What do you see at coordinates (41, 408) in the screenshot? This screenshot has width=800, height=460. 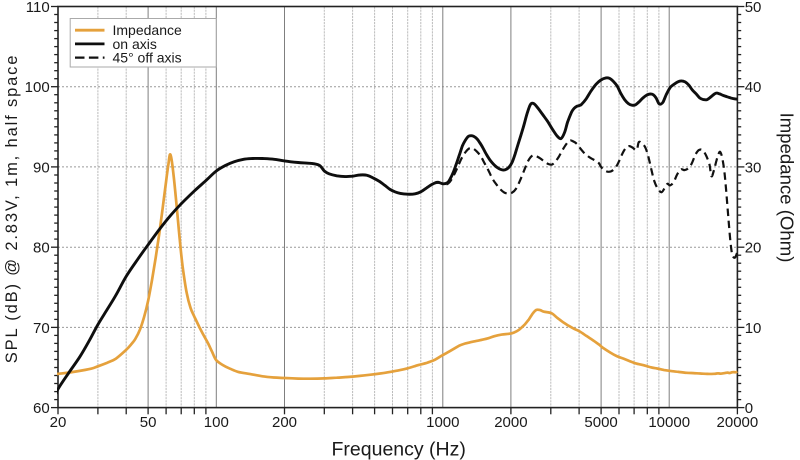 I see `svg-text: 60` at bounding box center [41, 408].